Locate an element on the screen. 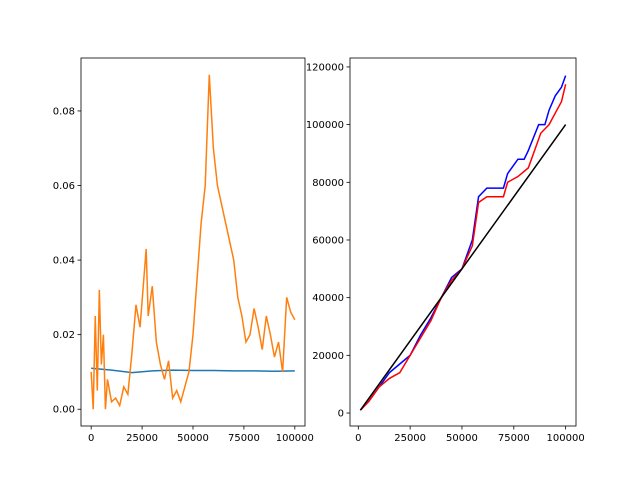  y-tick-label: 20000 is located at coordinates (328, 356).